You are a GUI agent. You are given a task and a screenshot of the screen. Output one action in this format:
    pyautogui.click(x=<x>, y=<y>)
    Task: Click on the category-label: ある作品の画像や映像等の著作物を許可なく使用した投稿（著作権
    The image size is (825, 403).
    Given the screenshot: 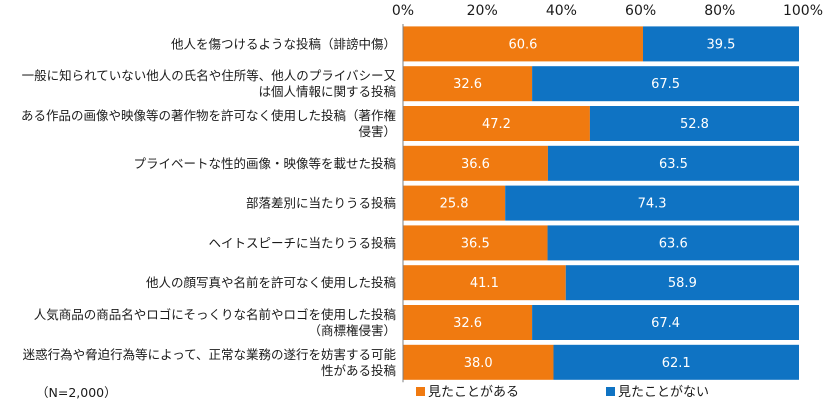 What is the action you would take?
    pyautogui.click(x=208, y=115)
    